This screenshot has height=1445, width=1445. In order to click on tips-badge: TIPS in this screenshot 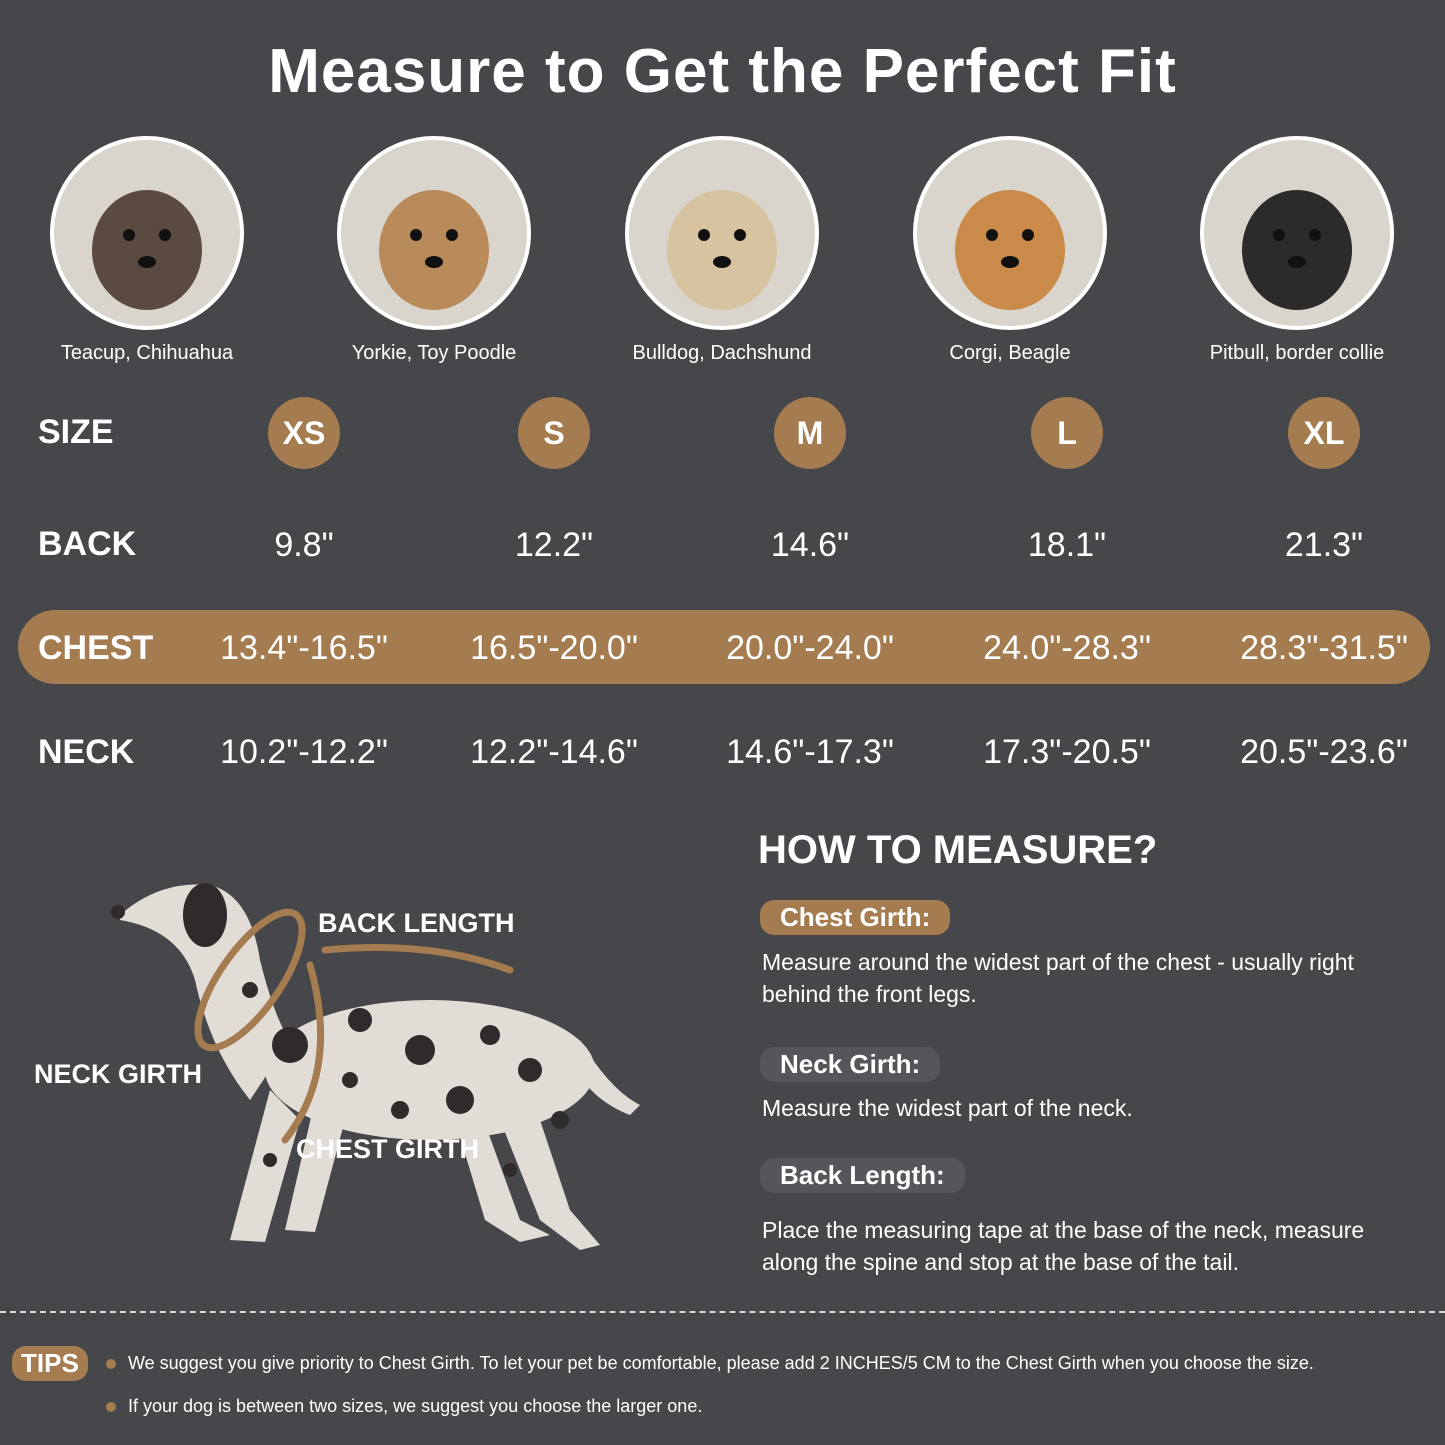, I will do `click(50, 1363)`.